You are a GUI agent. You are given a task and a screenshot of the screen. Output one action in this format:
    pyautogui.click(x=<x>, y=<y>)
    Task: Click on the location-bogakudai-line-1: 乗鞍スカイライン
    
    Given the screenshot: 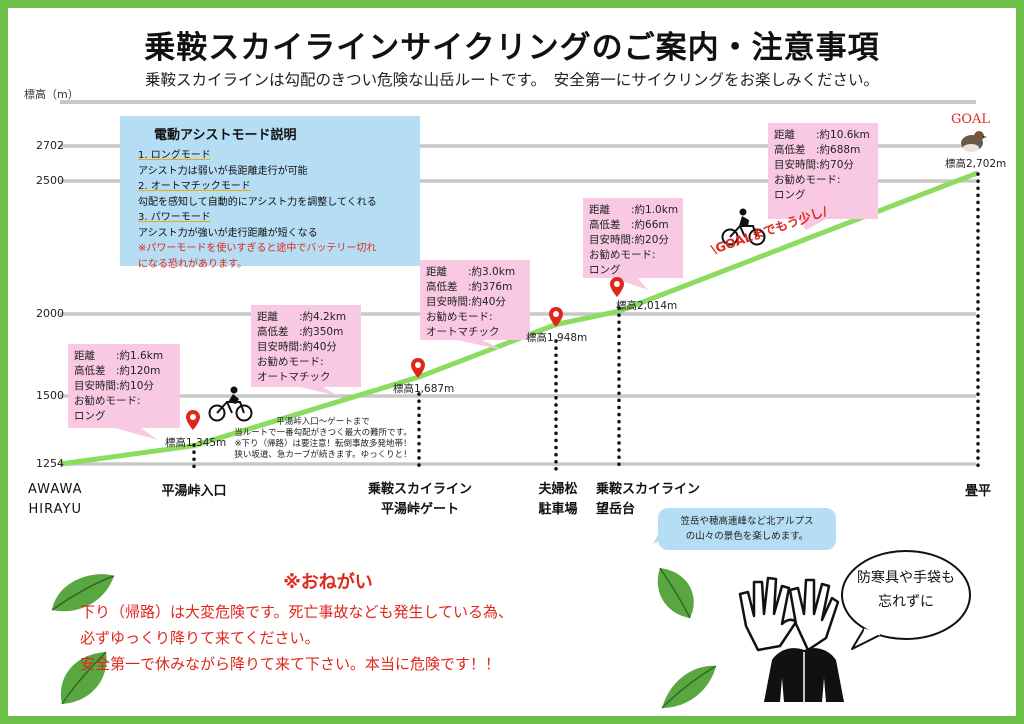 What is the action you would take?
    pyautogui.click(x=648, y=489)
    